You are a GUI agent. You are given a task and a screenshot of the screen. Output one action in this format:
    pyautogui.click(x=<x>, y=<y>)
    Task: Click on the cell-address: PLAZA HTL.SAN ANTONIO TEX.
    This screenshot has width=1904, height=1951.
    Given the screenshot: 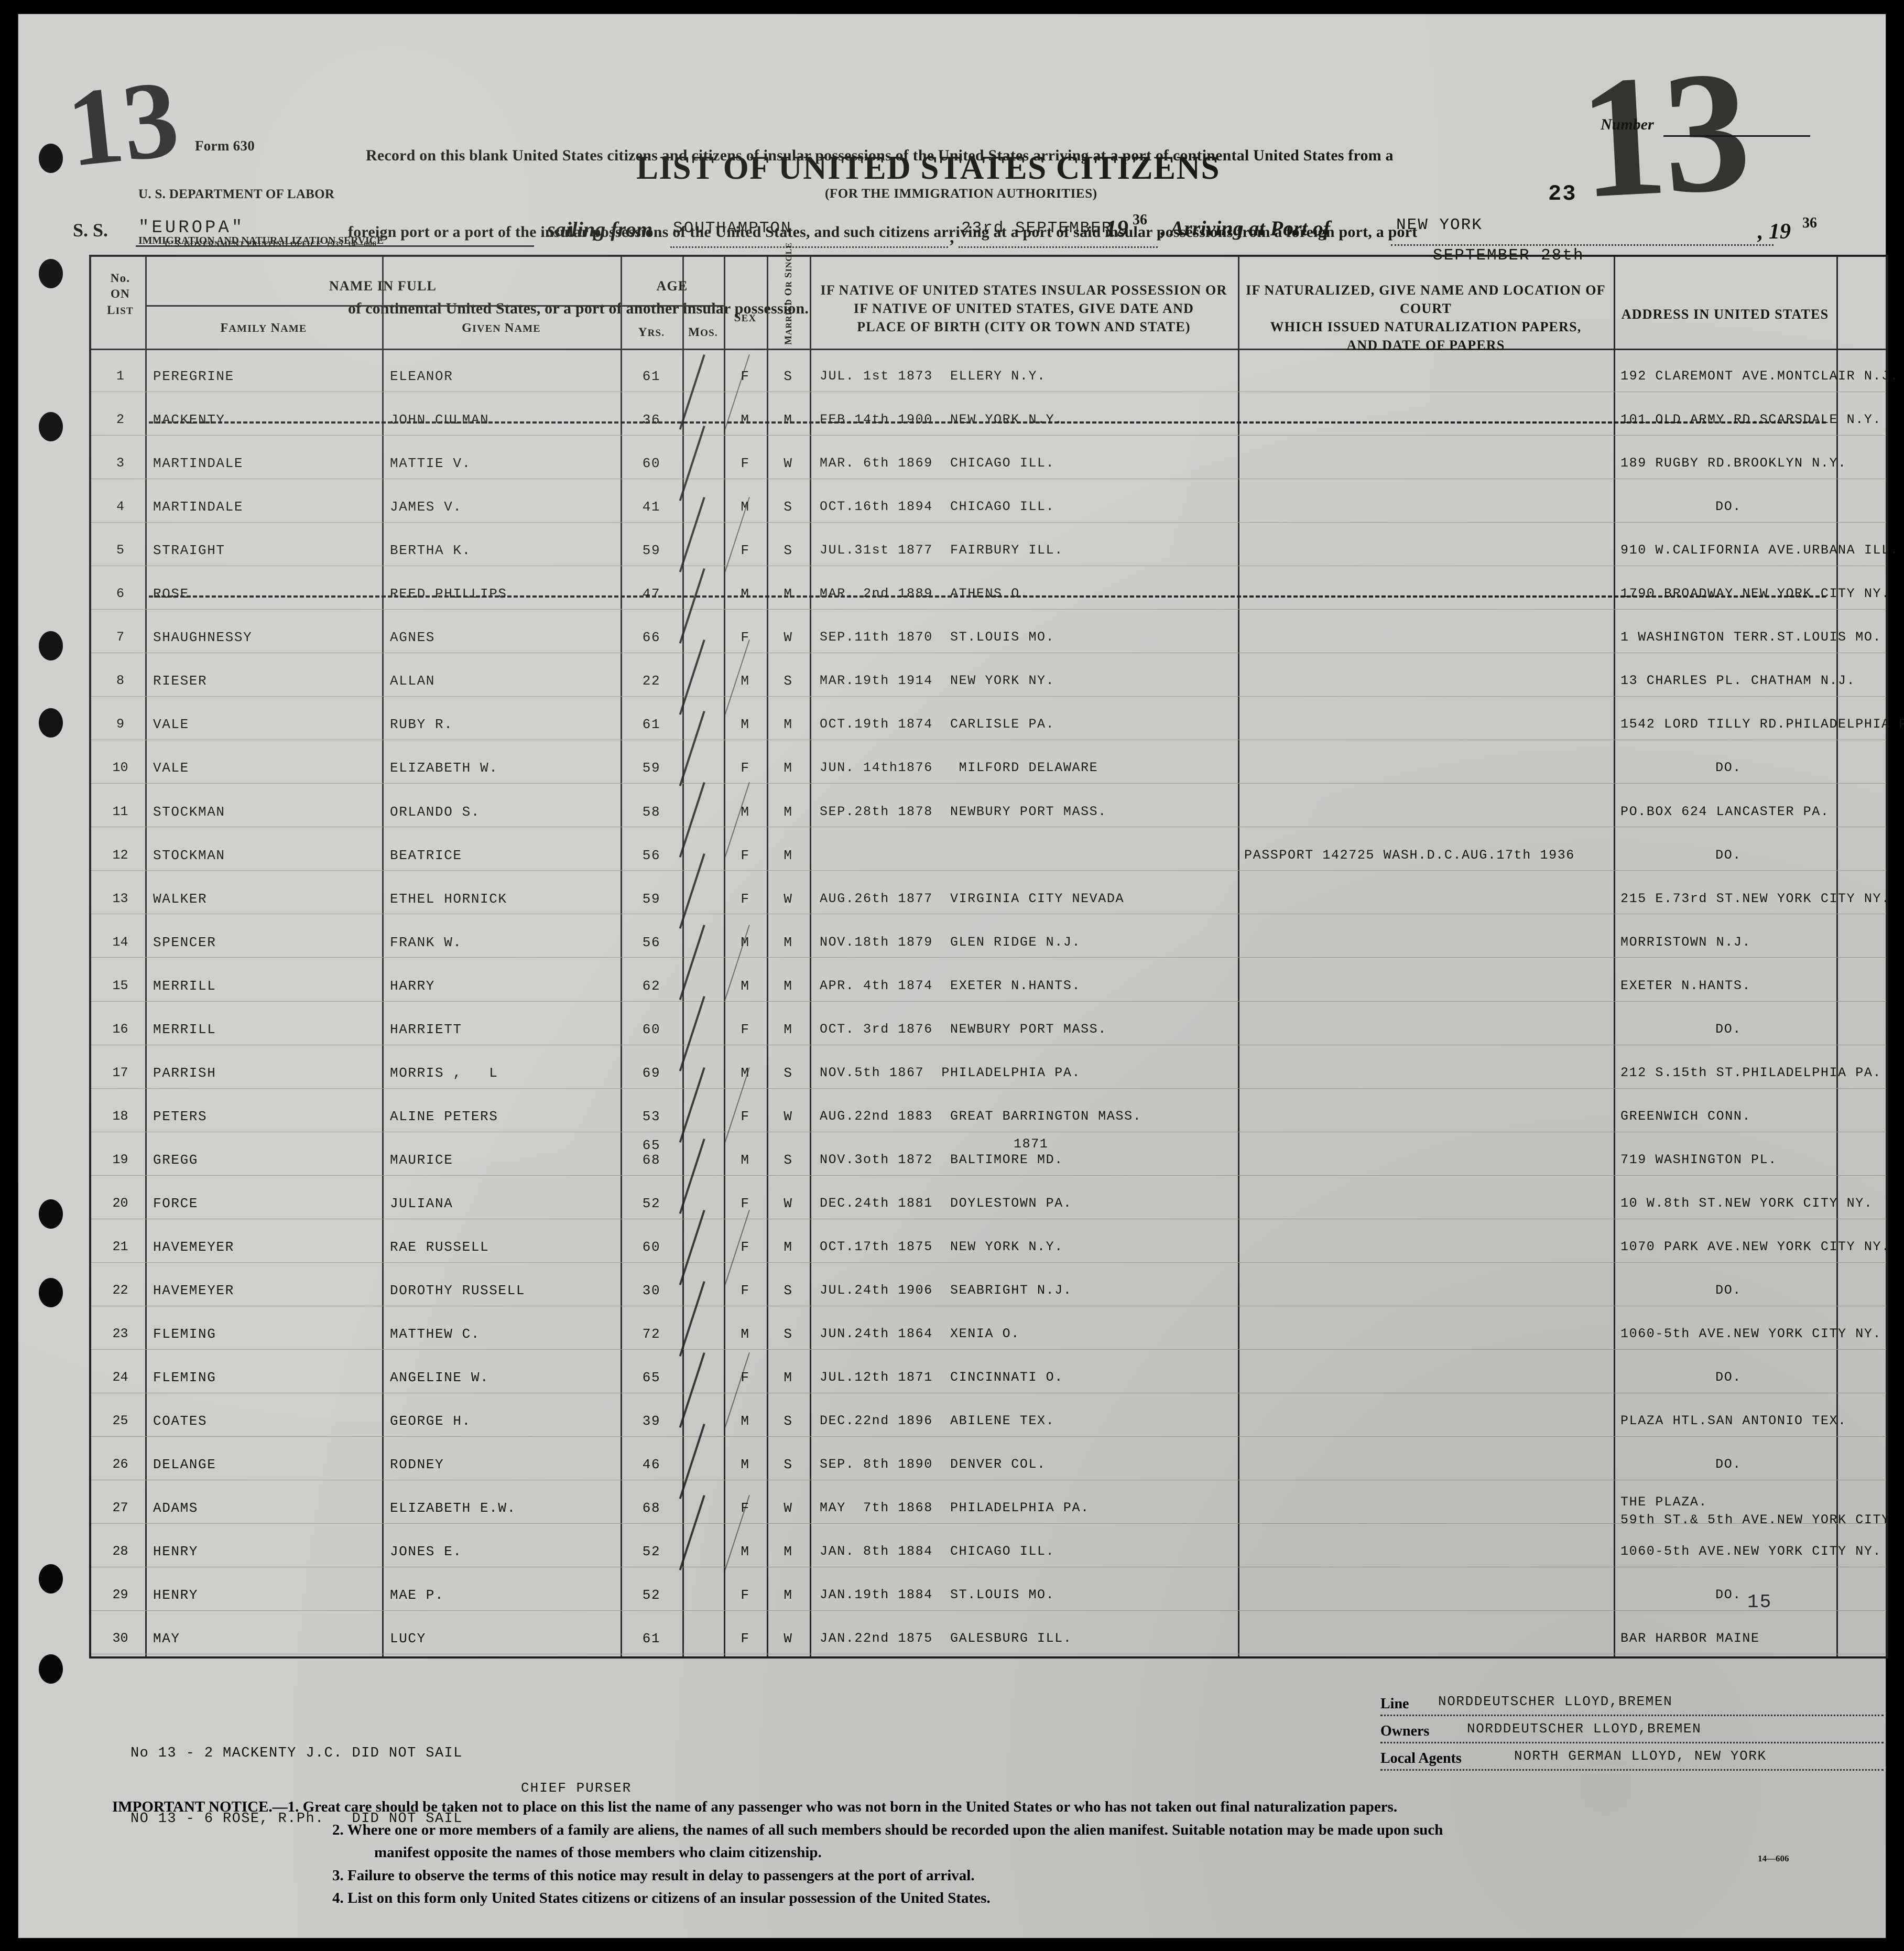 What is the action you would take?
    pyautogui.click(x=1733, y=1421)
    